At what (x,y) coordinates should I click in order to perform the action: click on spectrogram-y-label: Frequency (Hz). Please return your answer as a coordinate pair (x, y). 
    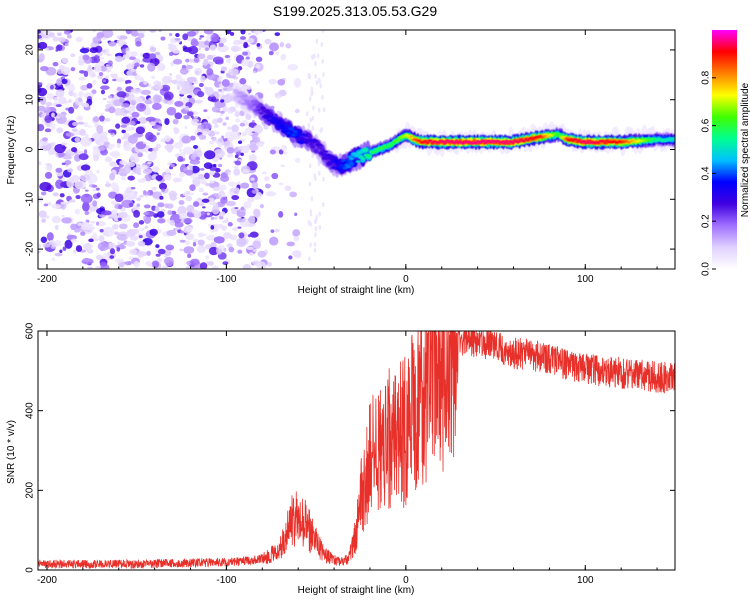
    Looking at the image, I should click on (11, 150).